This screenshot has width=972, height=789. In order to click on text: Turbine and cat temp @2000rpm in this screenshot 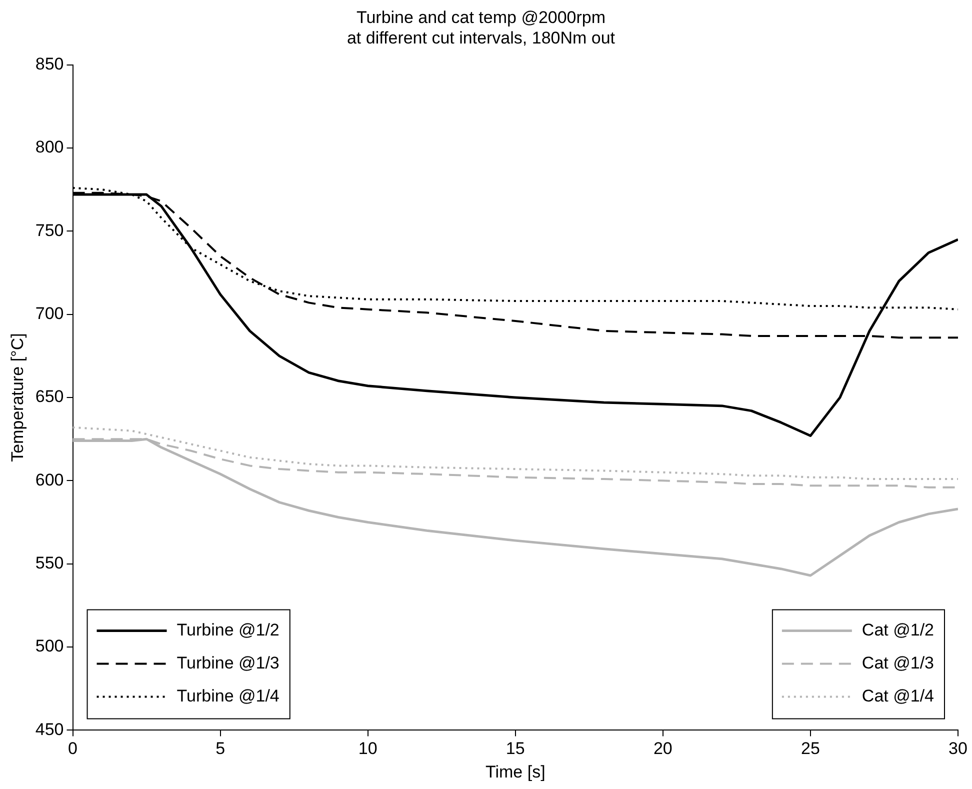, I will do `click(481, 17)`.